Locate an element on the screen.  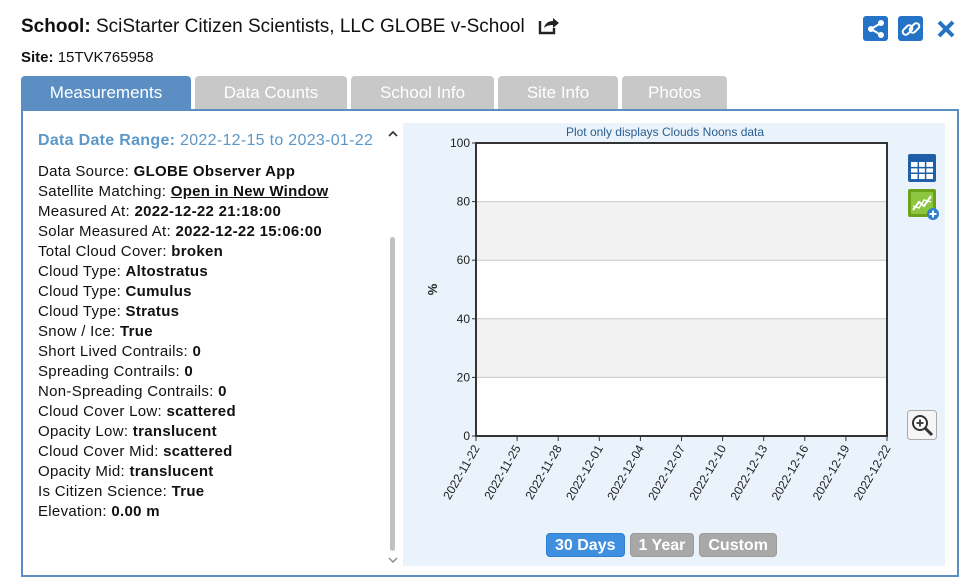
tab-site-info: Site Info is located at coordinates (558, 92).